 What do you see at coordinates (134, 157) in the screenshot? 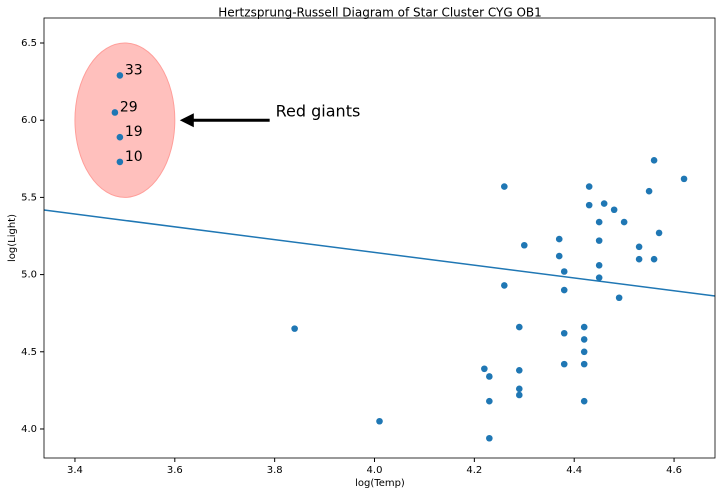
I see `point-label: 10` at bounding box center [134, 157].